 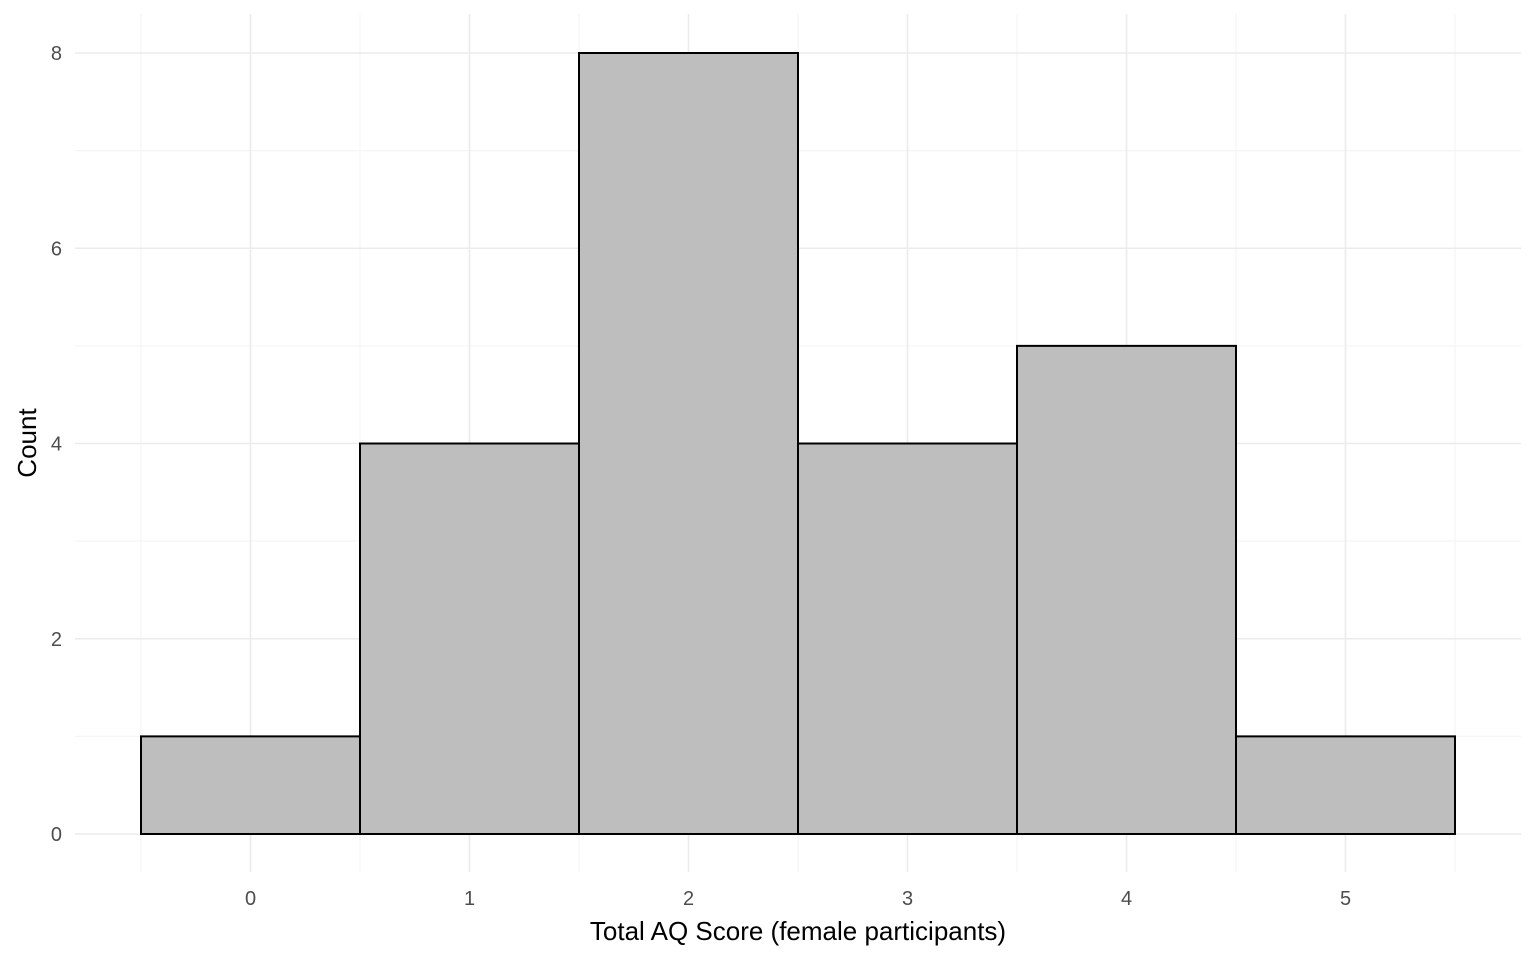 What do you see at coordinates (469, 899) in the screenshot?
I see `x-tick-label: 1` at bounding box center [469, 899].